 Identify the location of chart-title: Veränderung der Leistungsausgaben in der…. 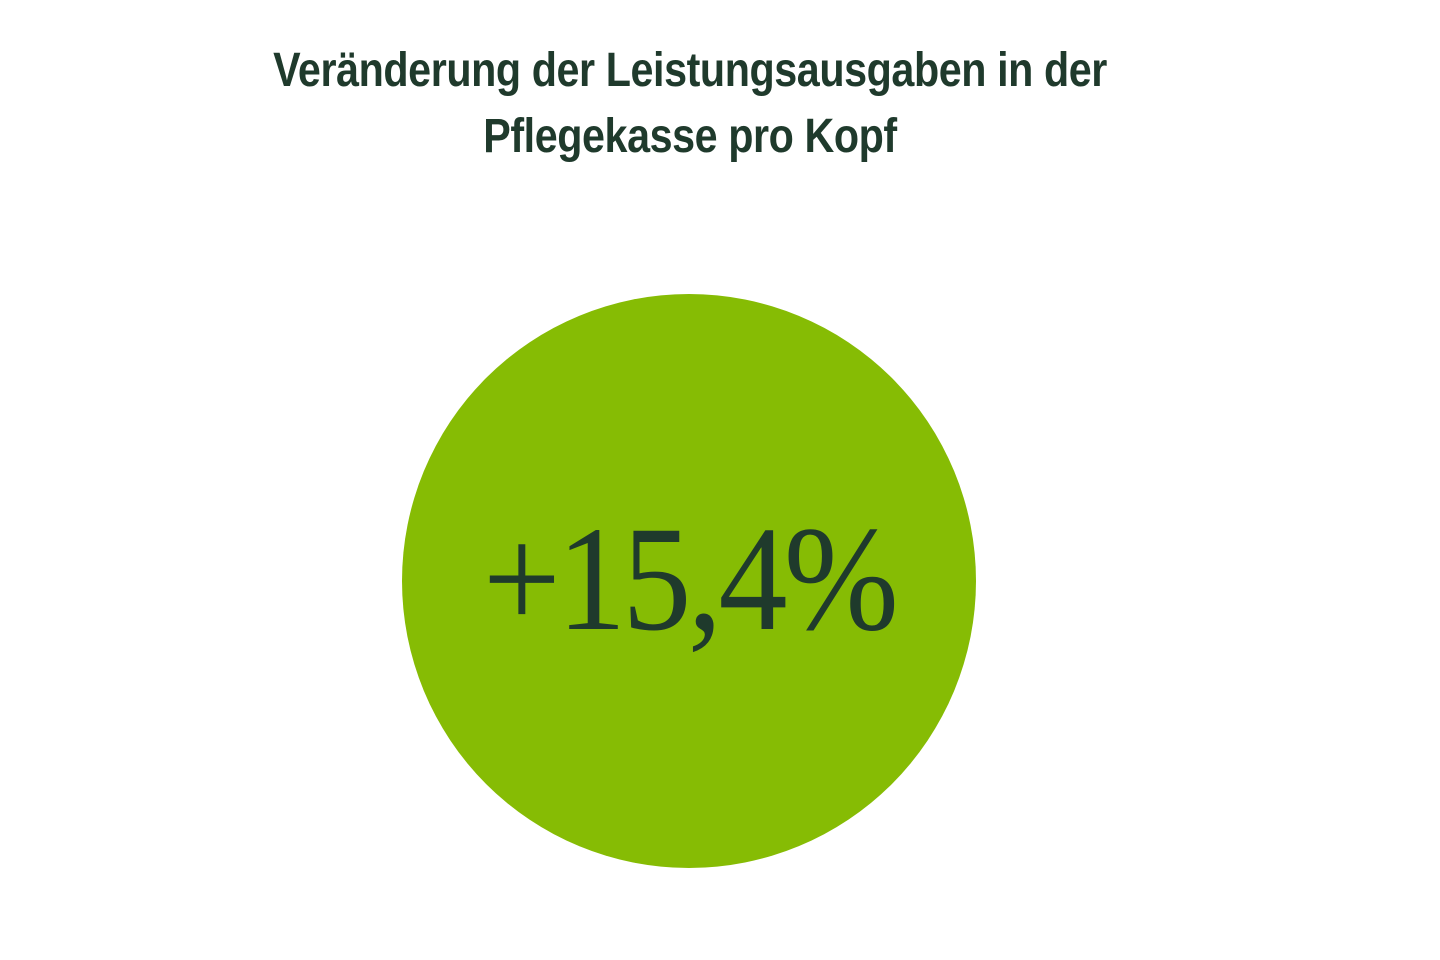
(690, 104).